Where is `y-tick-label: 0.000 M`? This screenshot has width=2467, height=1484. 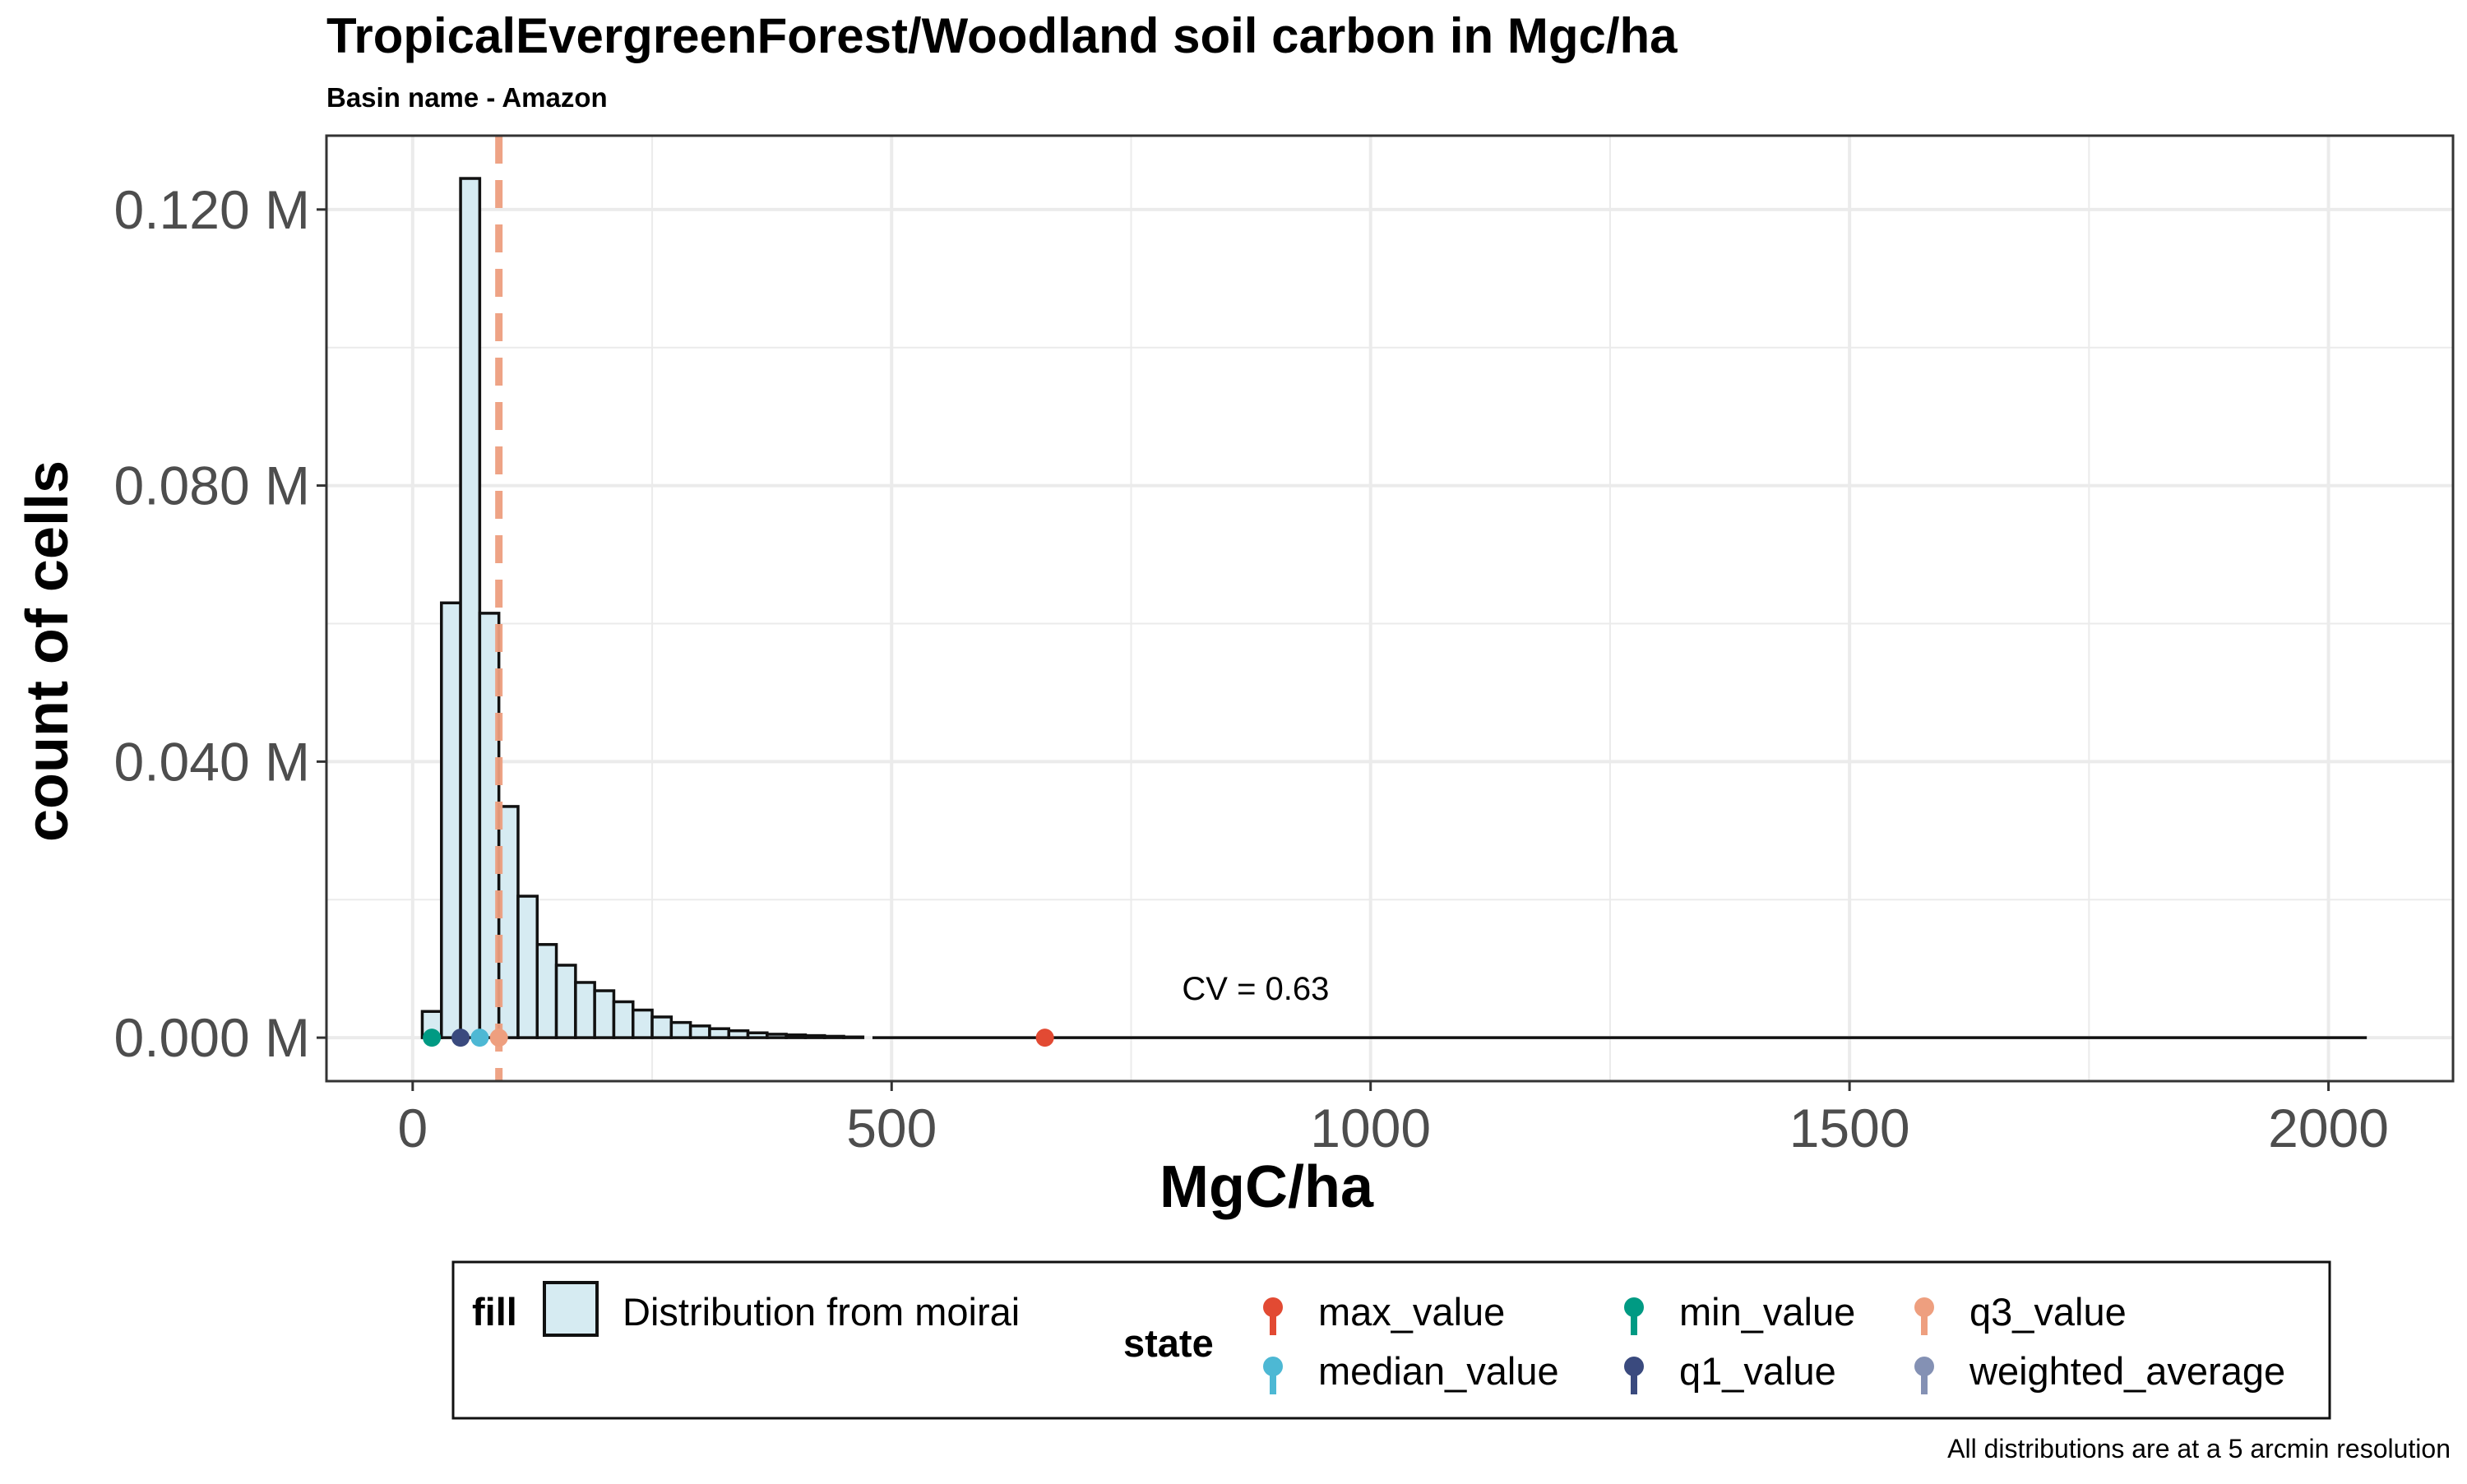
y-tick-label: 0.000 M is located at coordinates (212, 1037).